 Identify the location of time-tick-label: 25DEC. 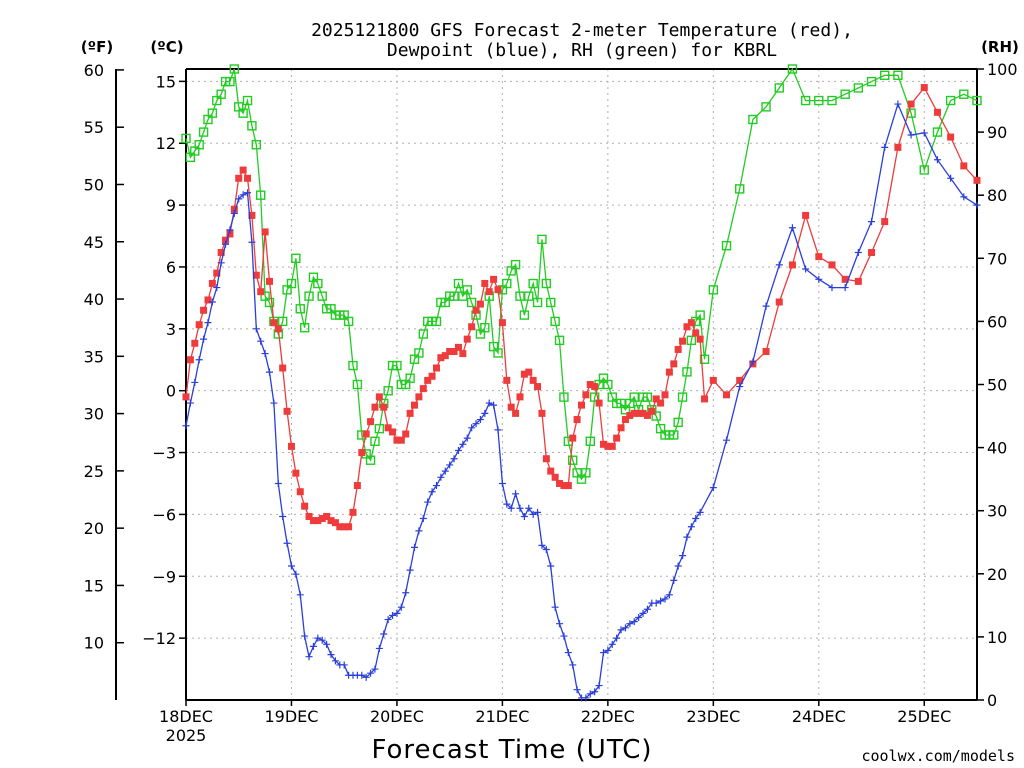
(924, 716).